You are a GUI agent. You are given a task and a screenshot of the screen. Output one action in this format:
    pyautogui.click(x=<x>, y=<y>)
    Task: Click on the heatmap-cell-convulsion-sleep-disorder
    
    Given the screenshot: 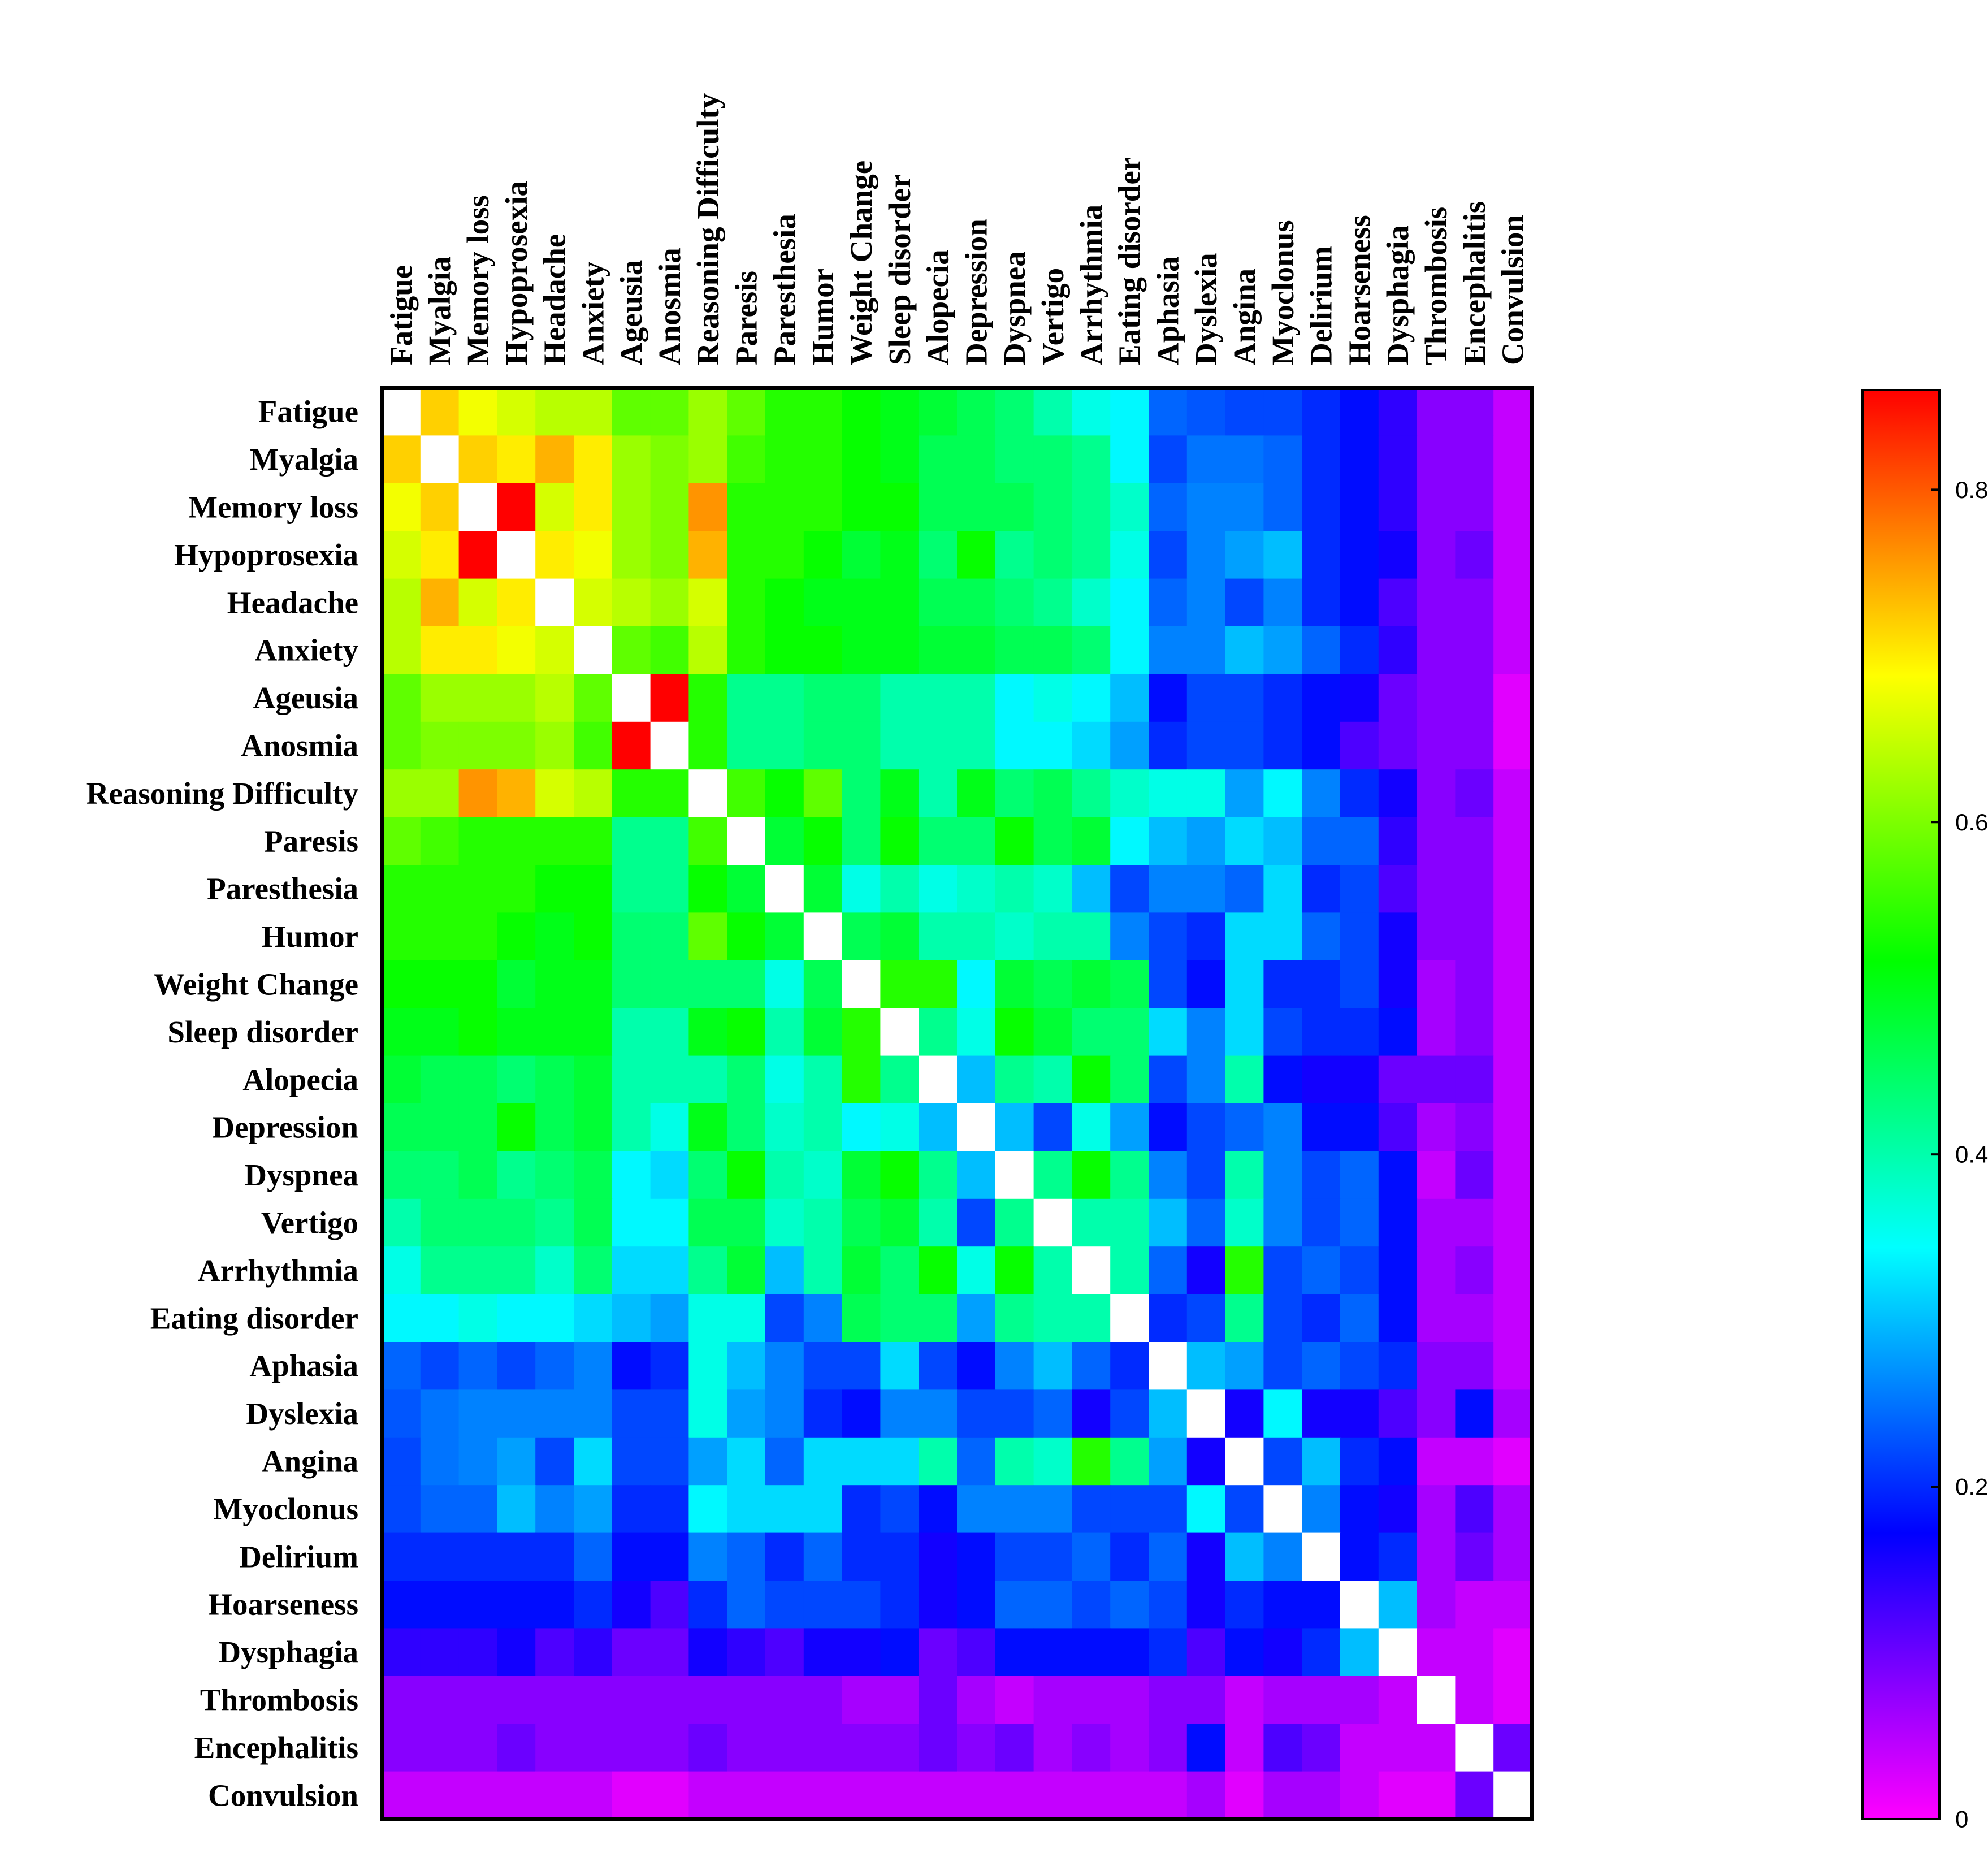 What is the action you would take?
    pyautogui.click(x=900, y=1796)
    